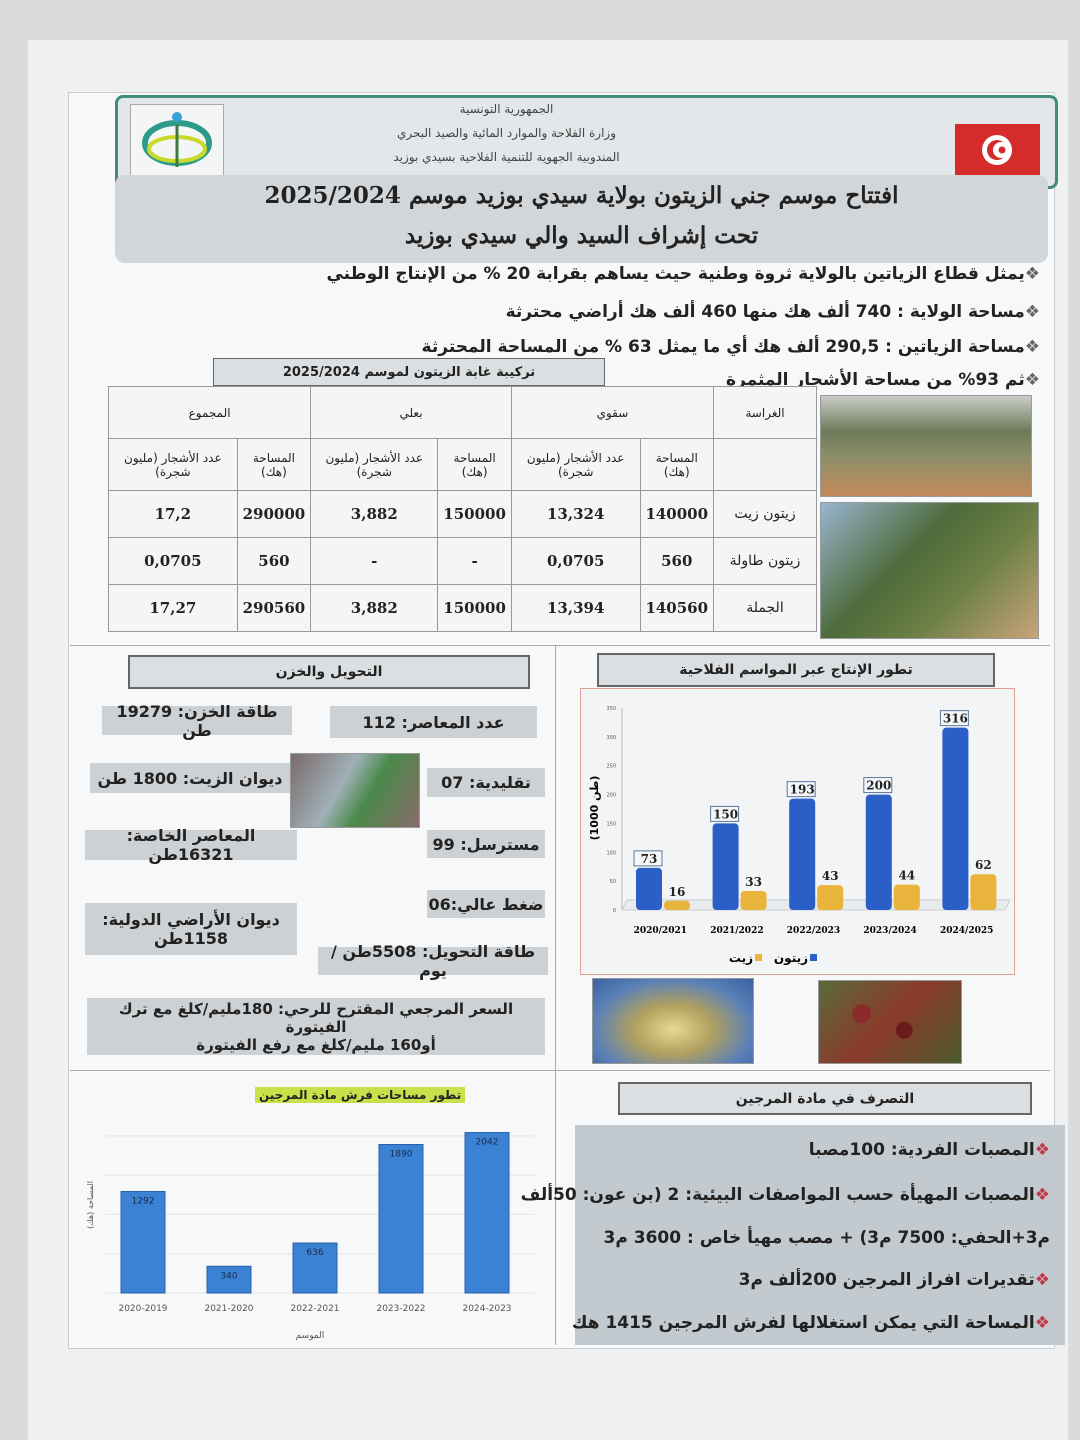  What do you see at coordinates (401, 1155) in the screenshot?
I see `data-label: 1890` at bounding box center [401, 1155].